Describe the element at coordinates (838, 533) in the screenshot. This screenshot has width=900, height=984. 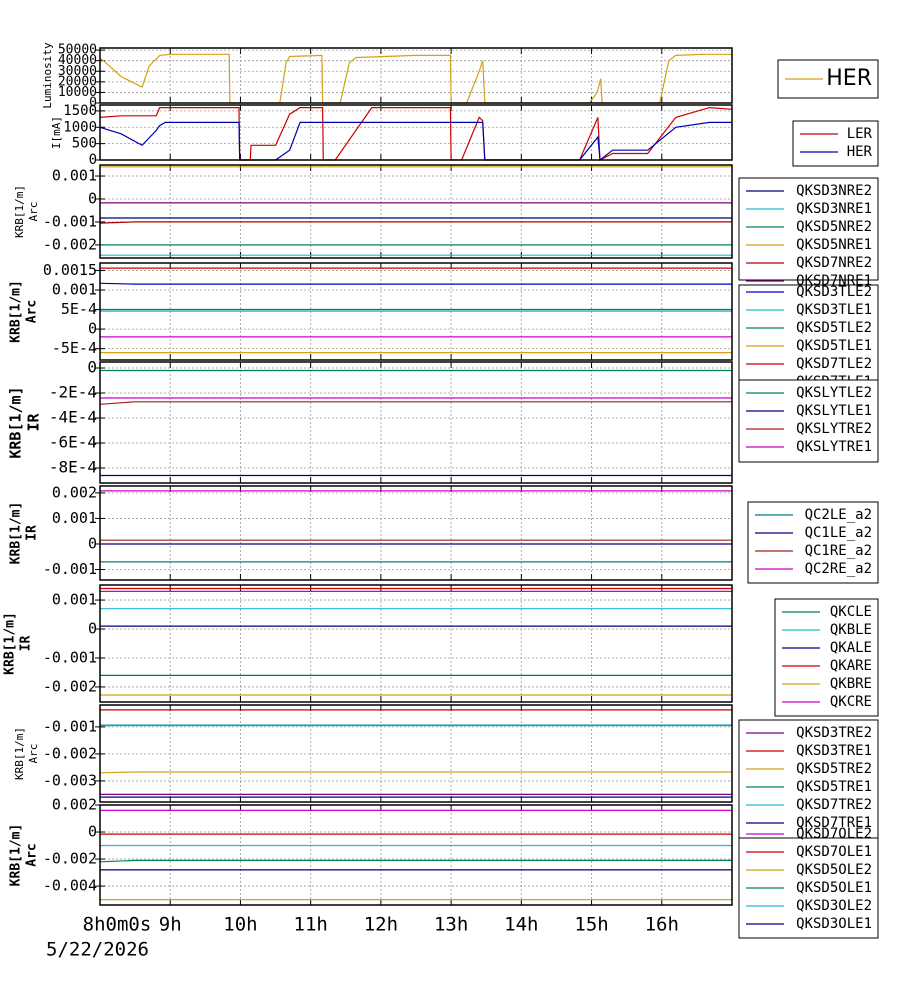
I see `legend-label: QC1LE_a2` at that location.